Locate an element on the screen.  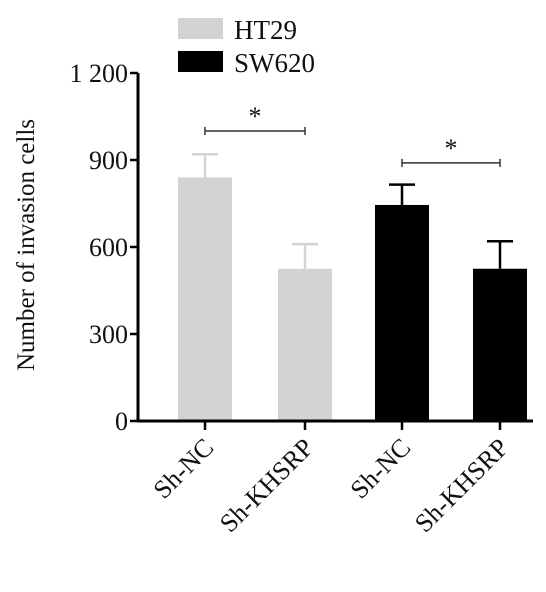
y-tick-label: 300 is located at coordinates (108, 334).